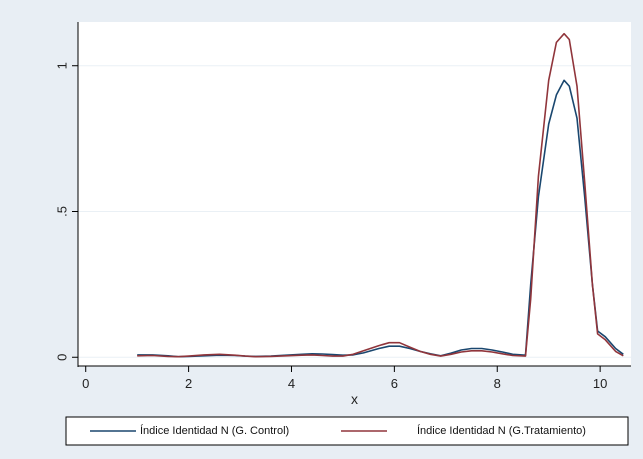 This screenshot has height=459, width=643. I want to click on x-tick-label-0: 0, so click(85, 383).